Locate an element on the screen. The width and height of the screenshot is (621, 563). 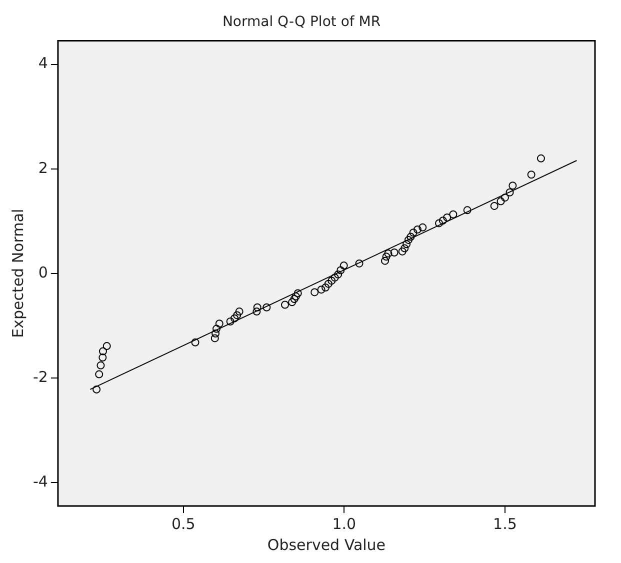
chart-title: Normal Q-Q Plot of MR is located at coordinates (301, 22).